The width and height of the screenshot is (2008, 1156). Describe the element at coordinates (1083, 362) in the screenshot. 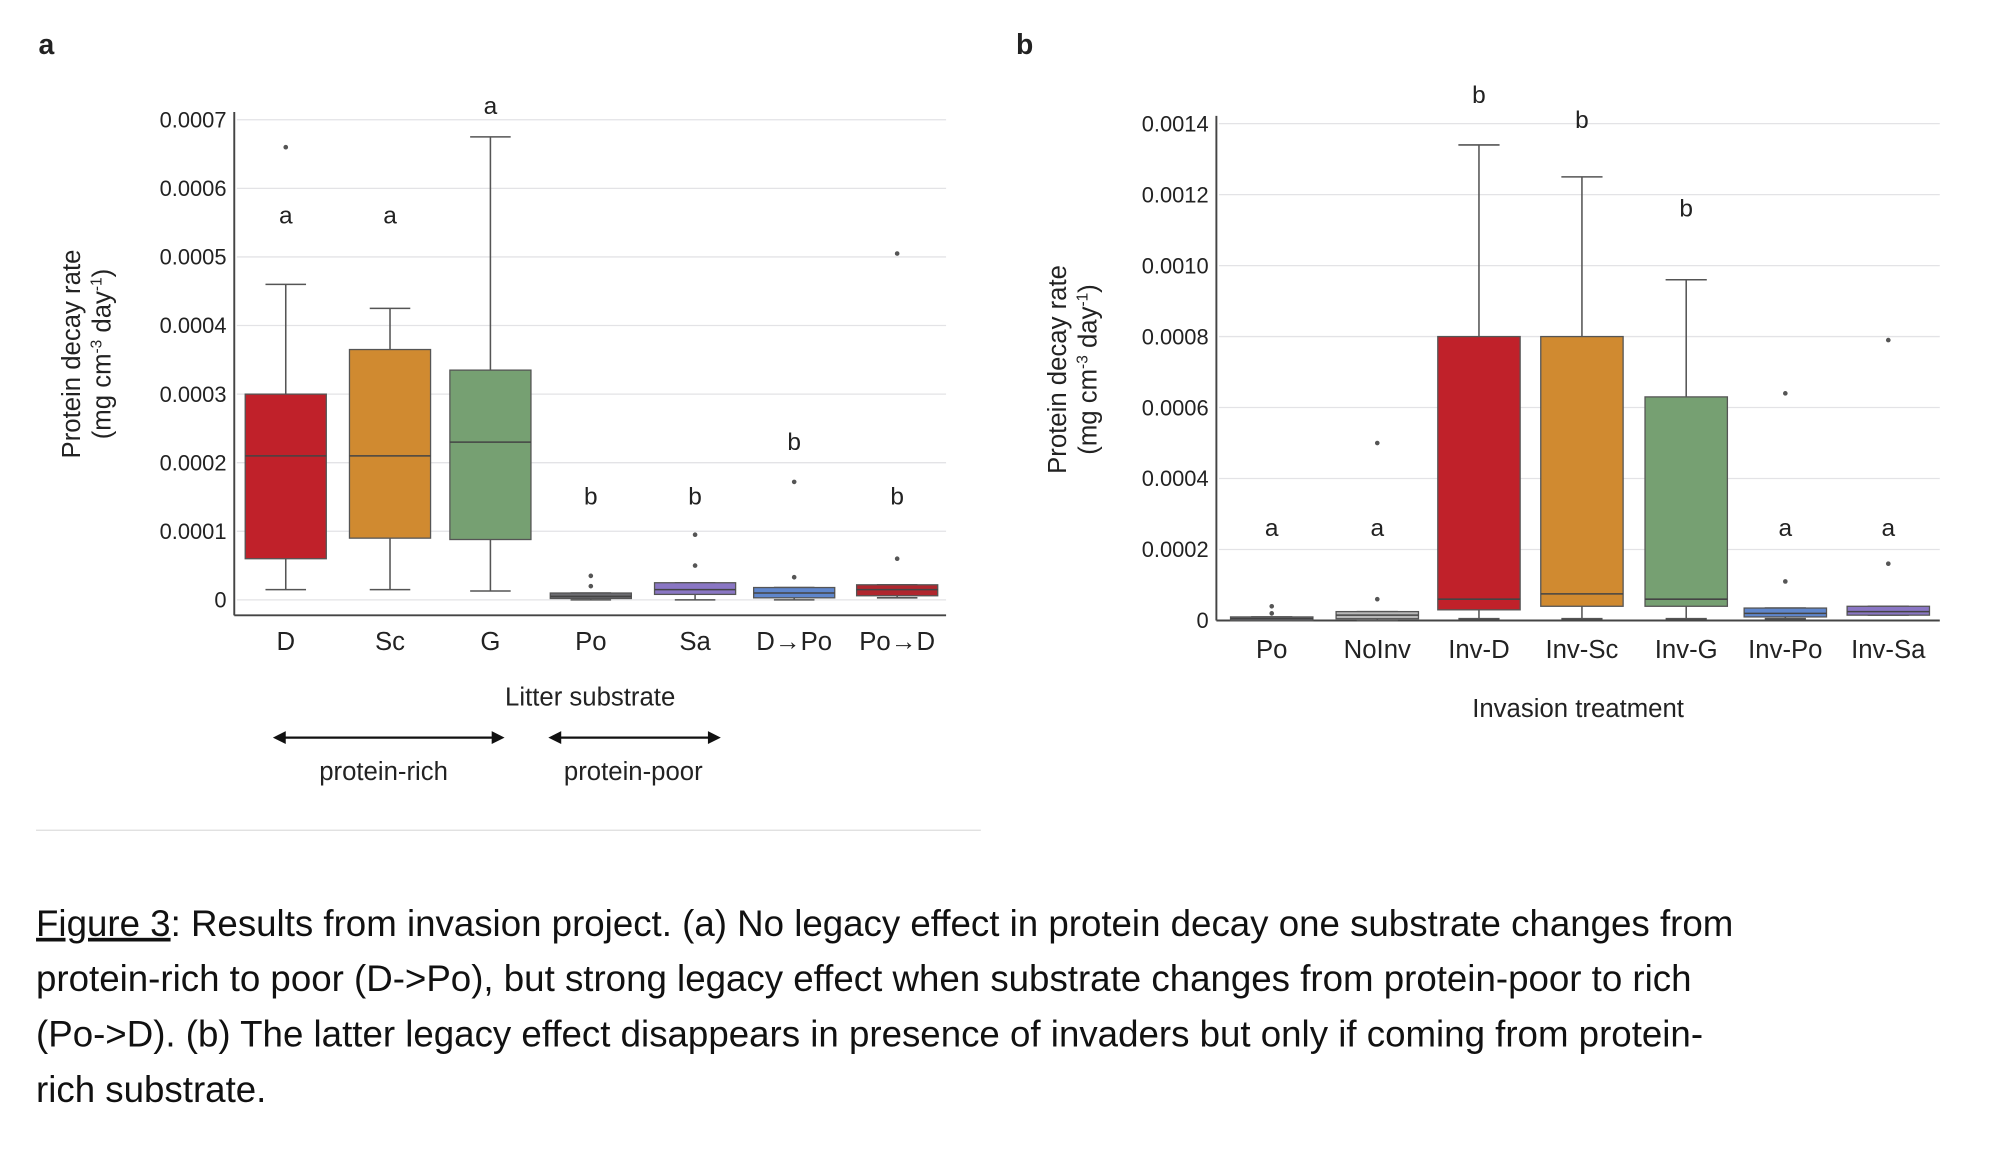

I see `units-superscript: -3` at that location.